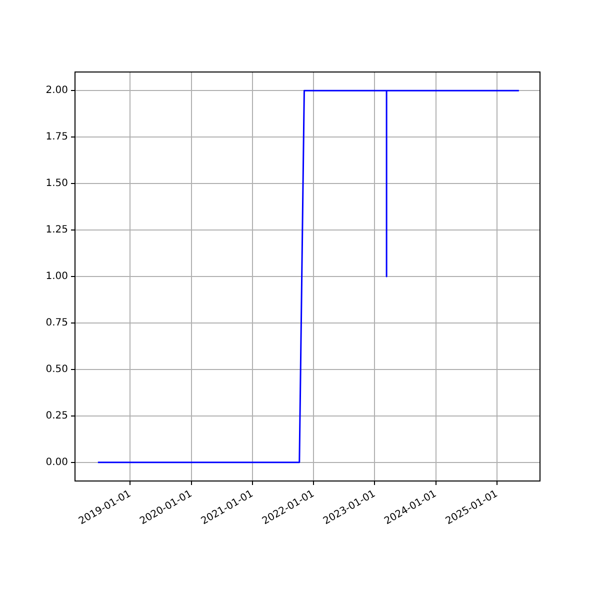  I want to click on y-tick-label: 1.50, so click(57, 184).